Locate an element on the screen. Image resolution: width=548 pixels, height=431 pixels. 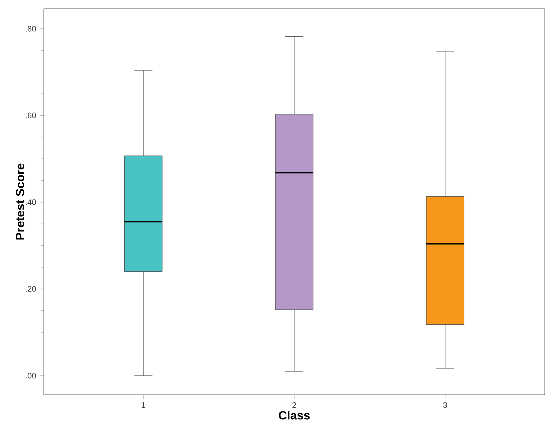
y-axis-title: Pretest Score is located at coordinates (20, 202).